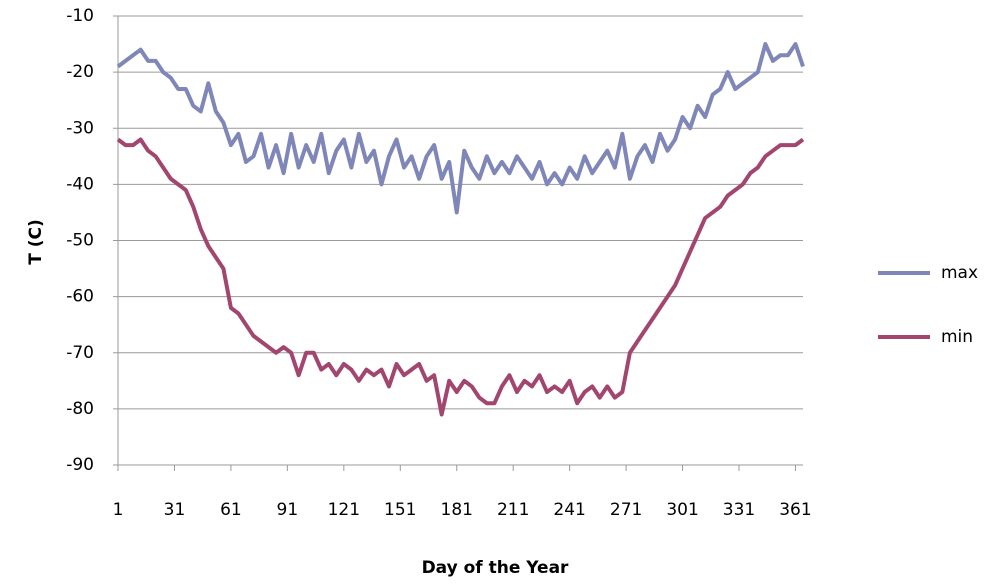  What do you see at coordinates (80, 72) in the screenshot?
I see `y-tick-label: -20` at bounding box center [80, 72].